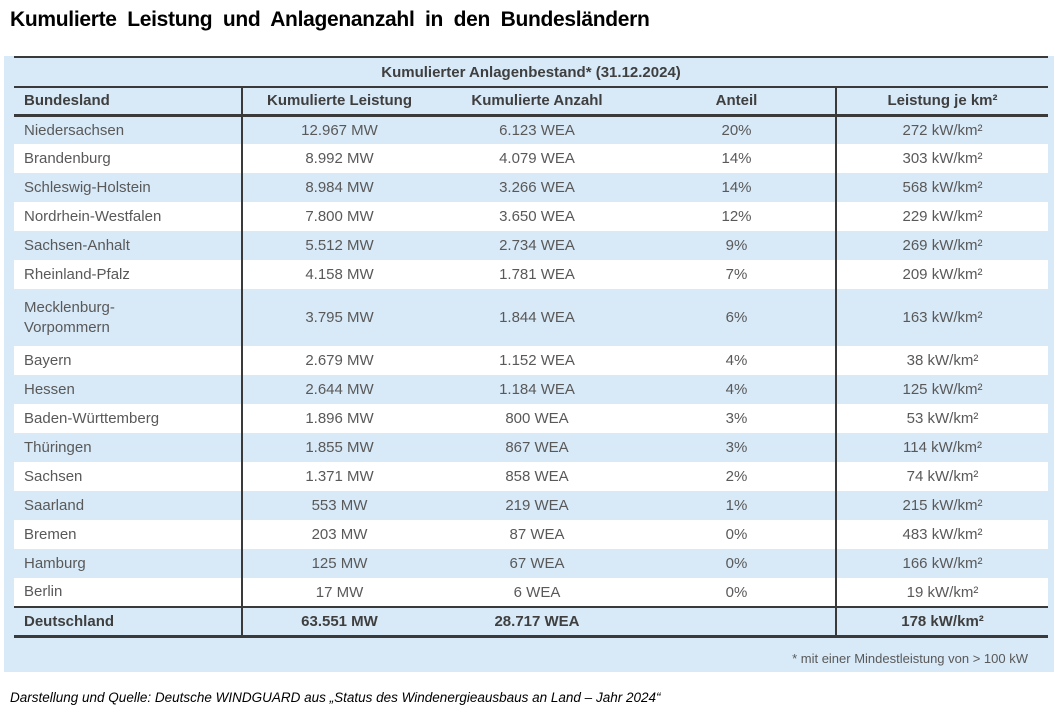 The width and height of the screenshot is (1062, 720). Describe the element at coordinates (537, 447) in the screenshot. I see `cell-anzahl: 867 WEA` at that location.